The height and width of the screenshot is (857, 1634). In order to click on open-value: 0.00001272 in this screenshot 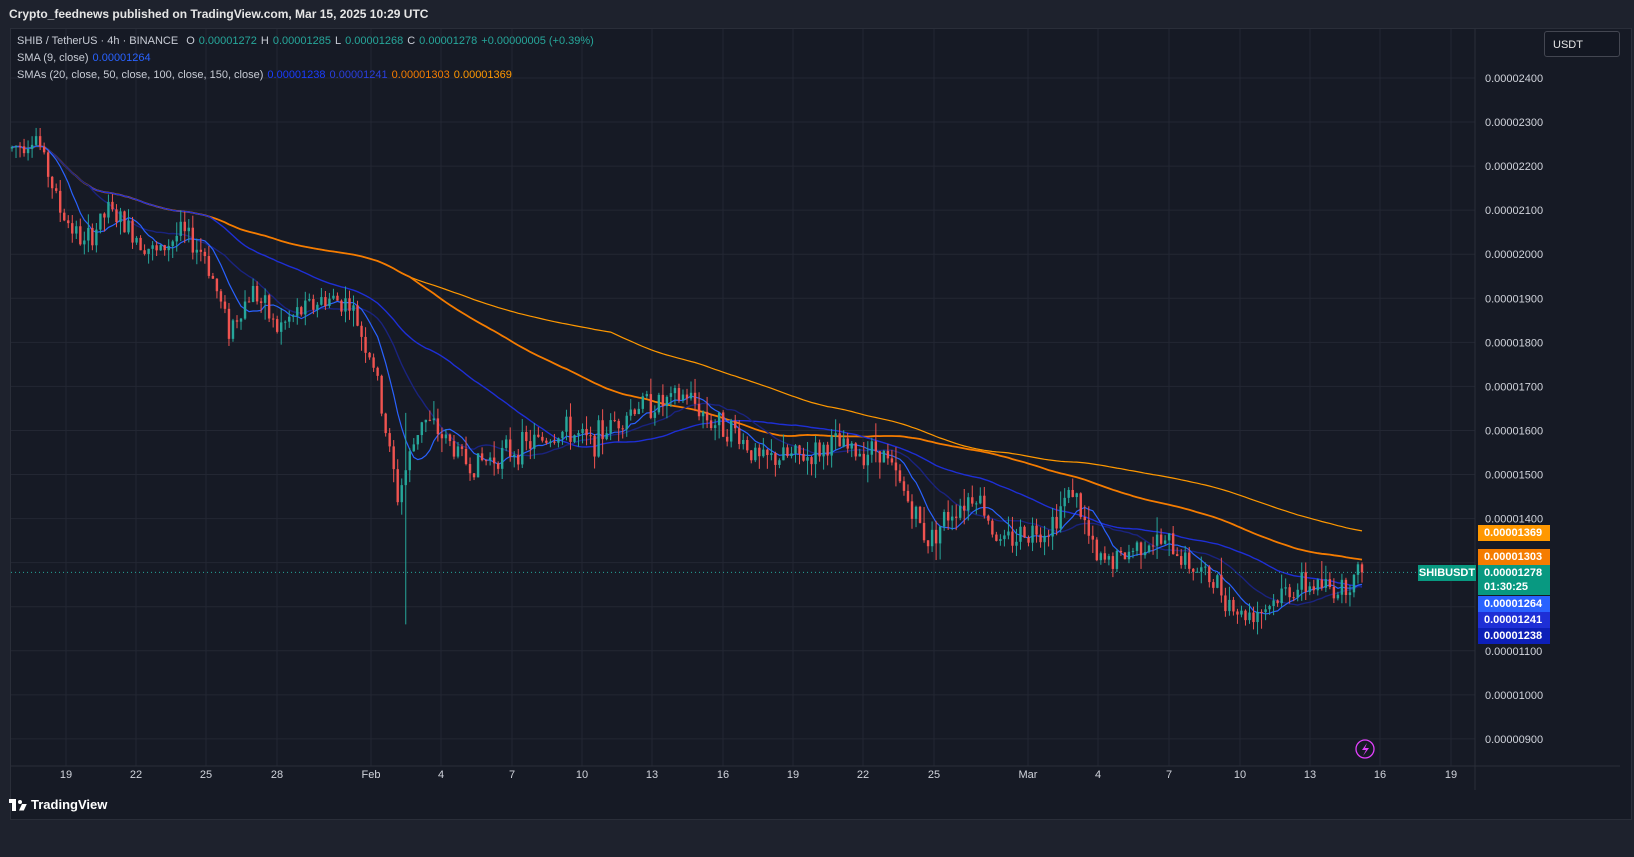, I will do `click(227, 41)`.